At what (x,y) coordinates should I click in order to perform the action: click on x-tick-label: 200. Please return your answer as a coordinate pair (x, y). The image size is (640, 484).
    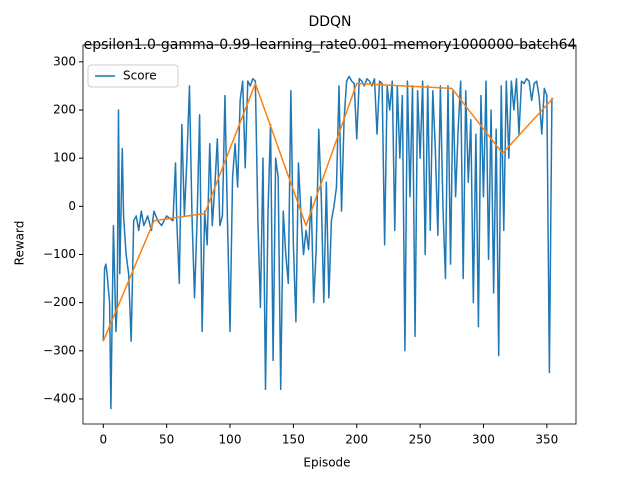
    Looking at the image, I should click on (356, 440).